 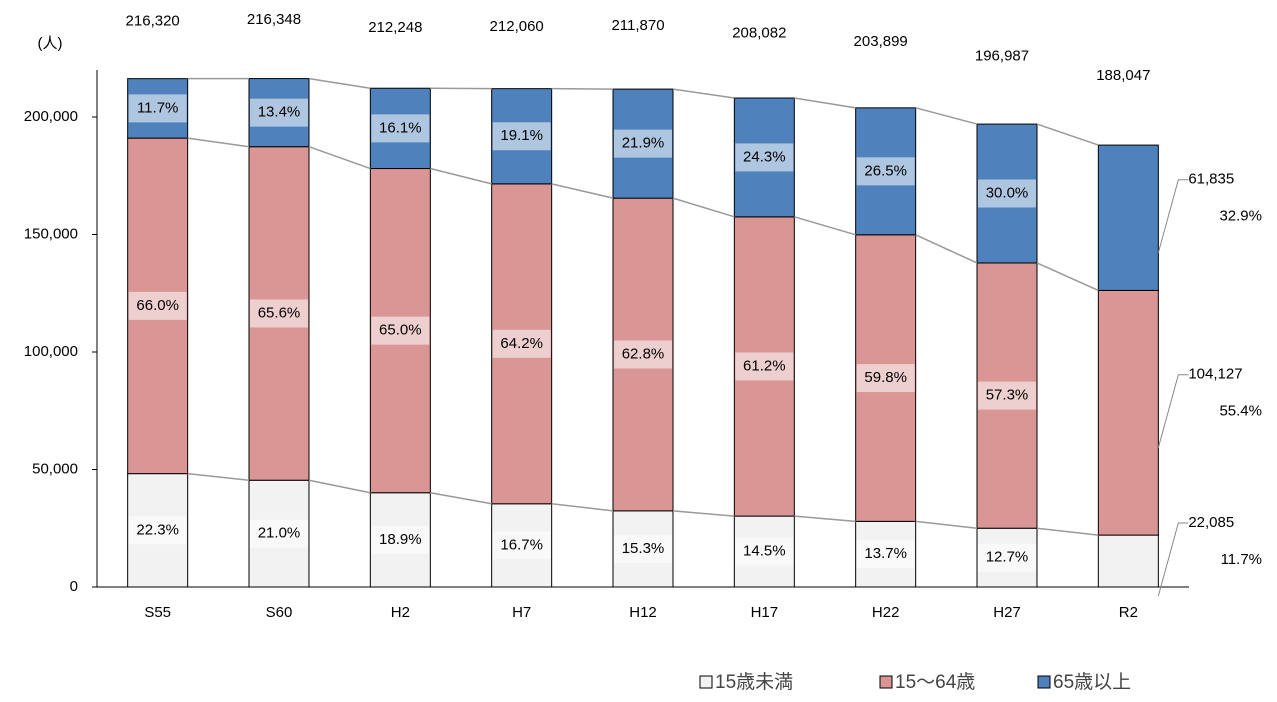 I want to click on percent-label: 18.9%, so click(x=400, y=539).